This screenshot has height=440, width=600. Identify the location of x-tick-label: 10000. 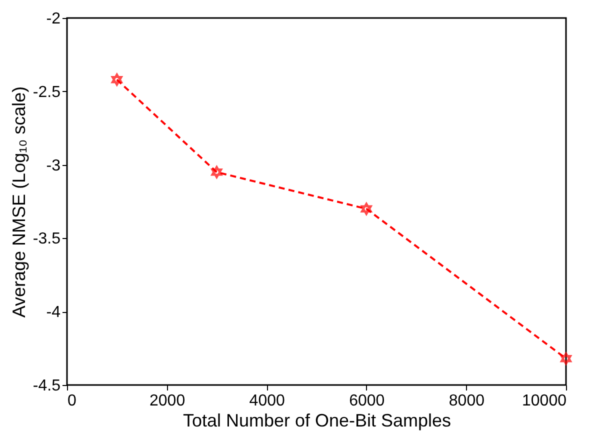
(544, 401).